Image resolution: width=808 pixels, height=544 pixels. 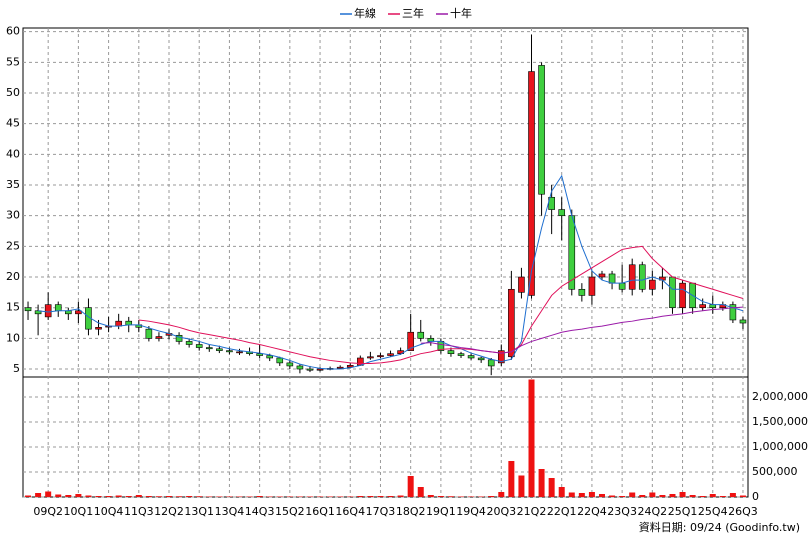 I want to click on x-tick-label: 17Q3, so click(x=381, y=511).